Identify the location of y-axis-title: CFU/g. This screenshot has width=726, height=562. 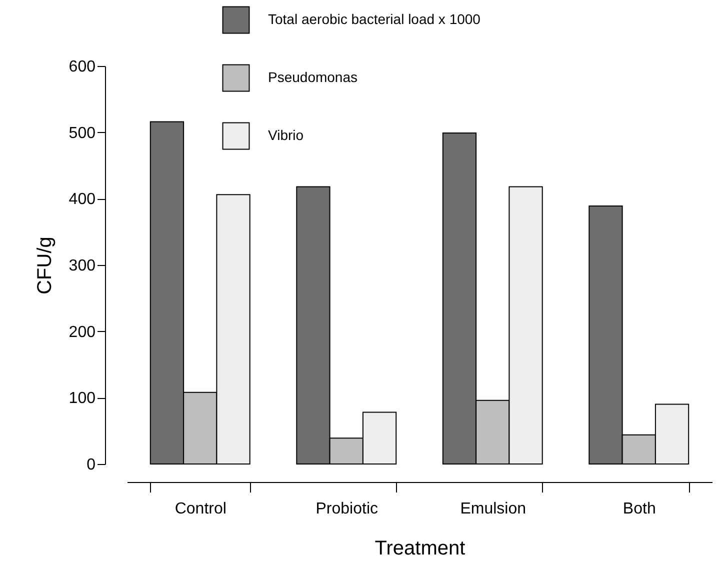
(45, 265).